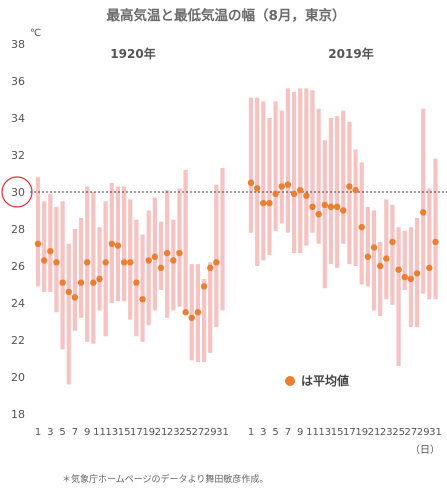 This screenshot has width=447, height=493. I want to click on legend-mean-dot, so click(290, 381).